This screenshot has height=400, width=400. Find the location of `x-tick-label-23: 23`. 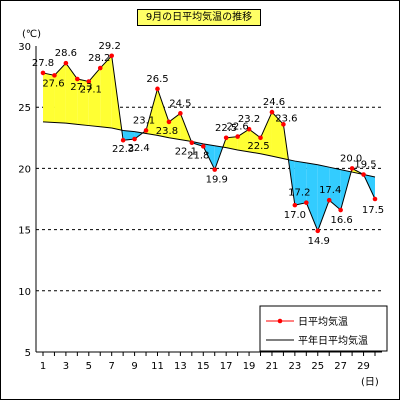

x-tick-label-23: 23 is located at coordinates (294, 366).